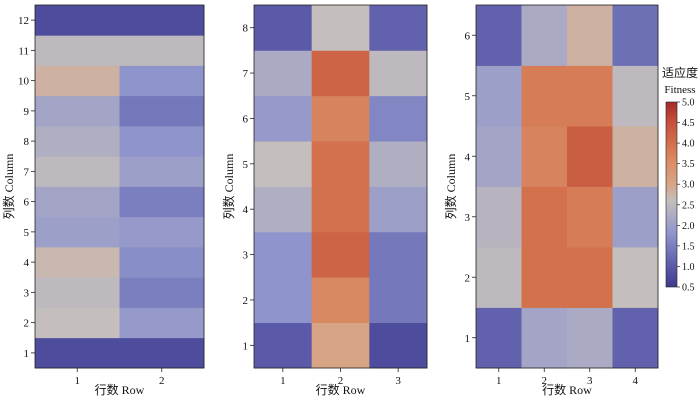  I want to click on colorbar-tick-label: 1.5, so click(688, 246).